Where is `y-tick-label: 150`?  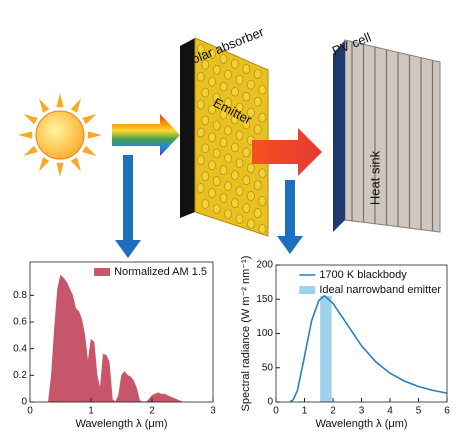 y-tick-label: 150 is located at coordinates (264, 299).